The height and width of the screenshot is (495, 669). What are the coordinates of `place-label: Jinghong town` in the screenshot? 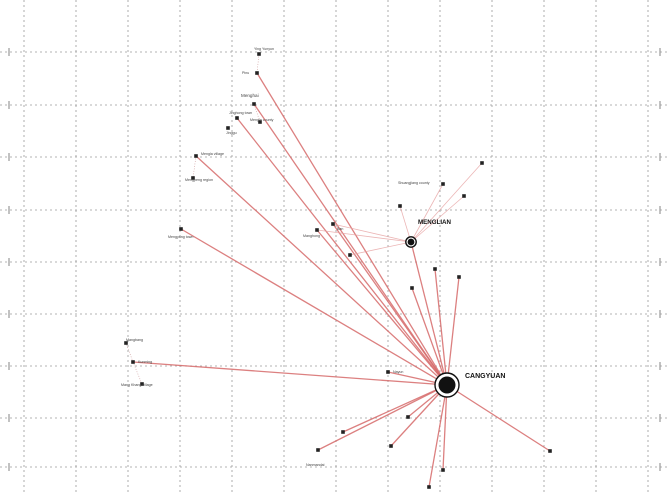 It's located at (240, 113).